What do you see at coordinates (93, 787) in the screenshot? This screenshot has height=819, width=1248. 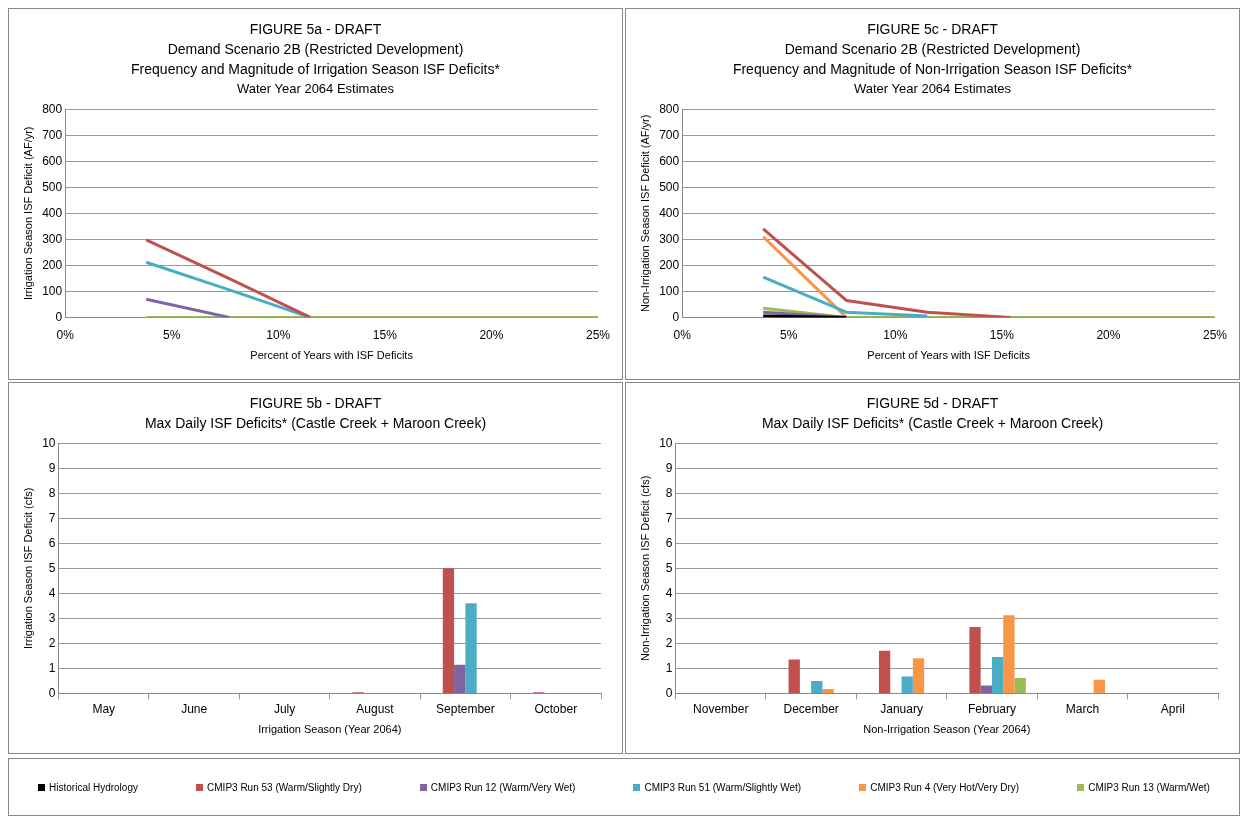 I see `legend-label: Historical Hydrology` at bounding box center [93, 787].